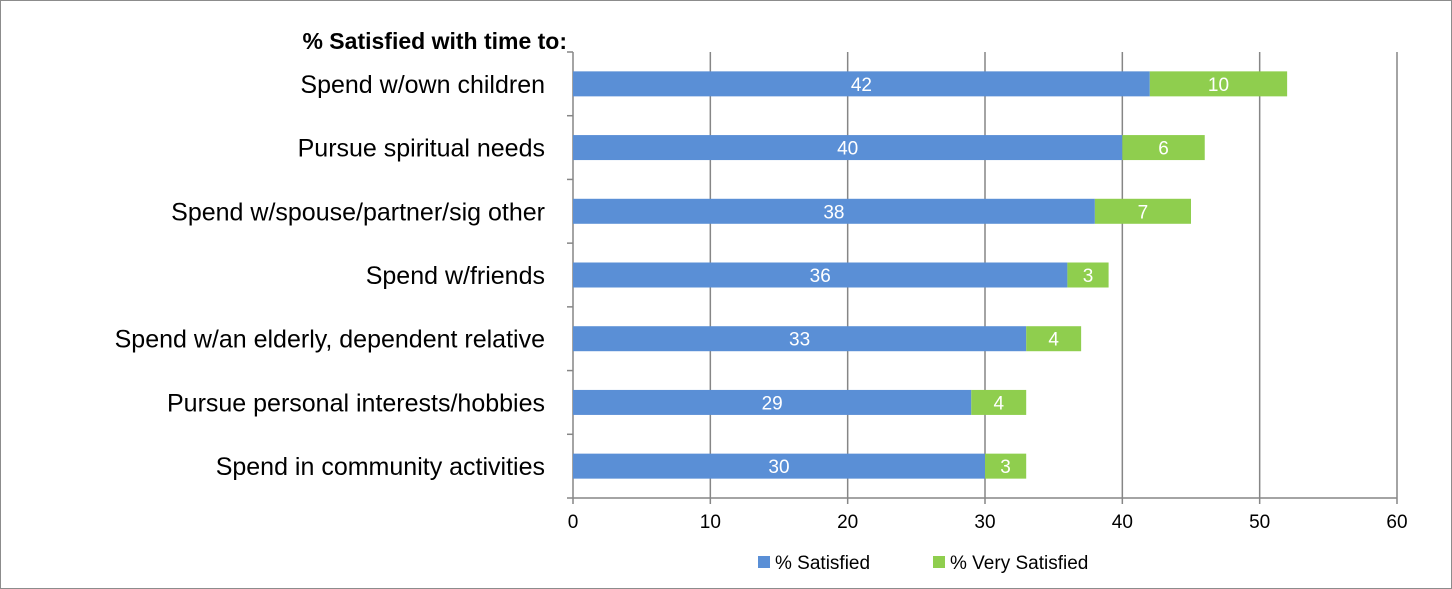 The image size is (1452, 589). I want to click on x-tick-label: 60, so click(1396, 522).